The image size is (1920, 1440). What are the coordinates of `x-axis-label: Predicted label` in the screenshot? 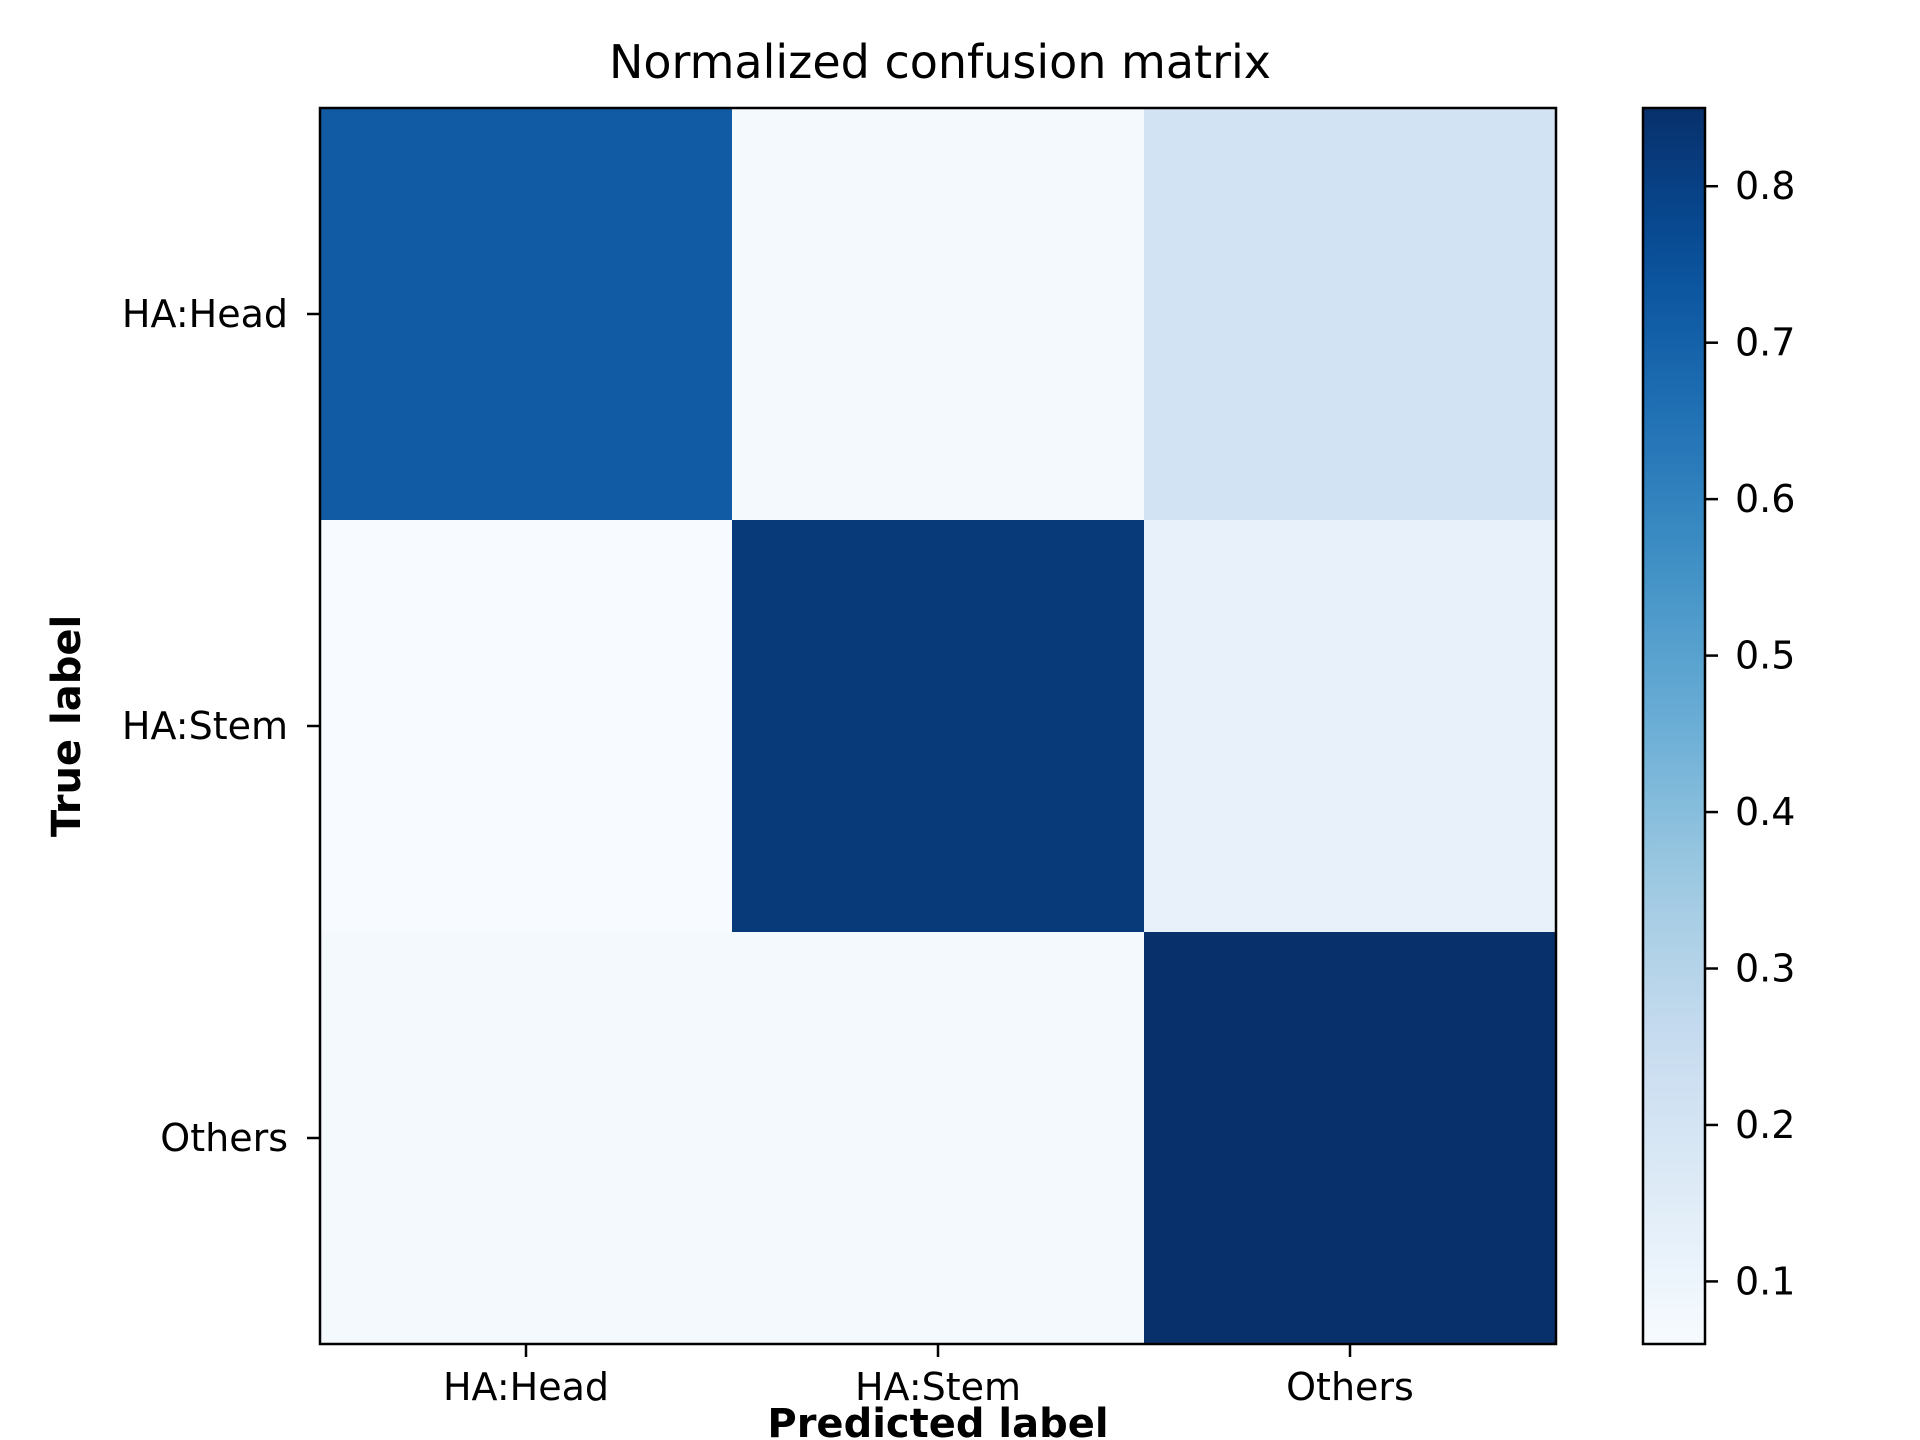 It's located at (937, 1420).